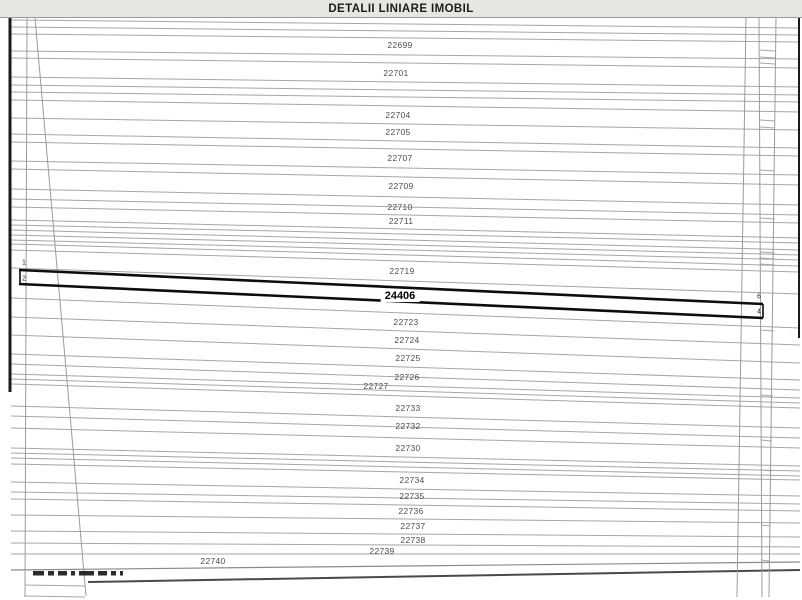 Image resolution: width=802 pixels, height=600 pixels. Describe the element at coordinates (376, 386) in the screenshot. I see `parcel-label: 22727` at that location.